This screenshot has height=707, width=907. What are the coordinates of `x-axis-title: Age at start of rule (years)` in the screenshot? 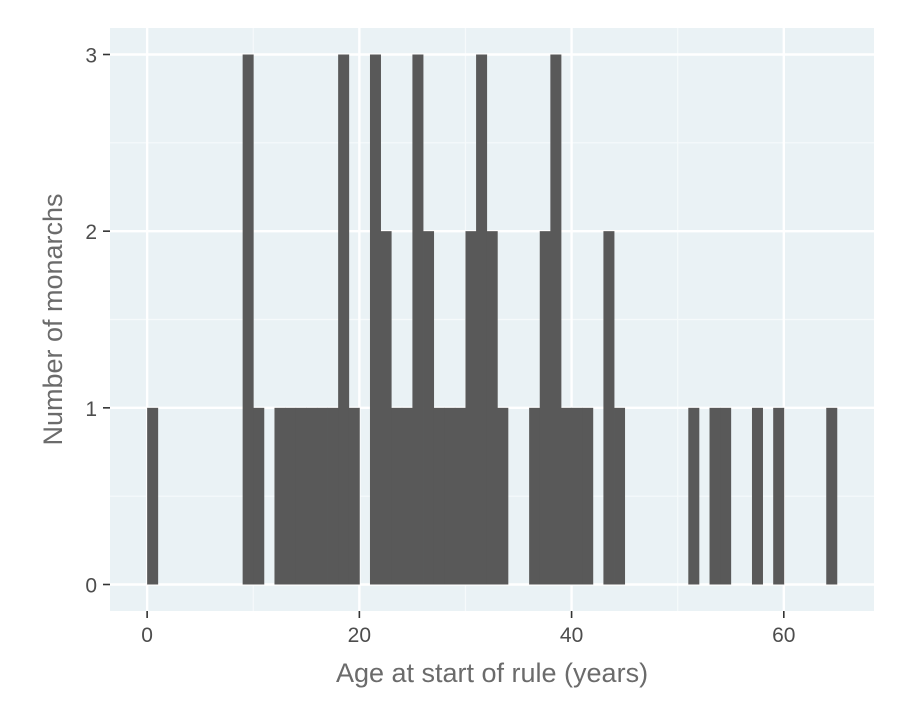 It's located at (492, 673).